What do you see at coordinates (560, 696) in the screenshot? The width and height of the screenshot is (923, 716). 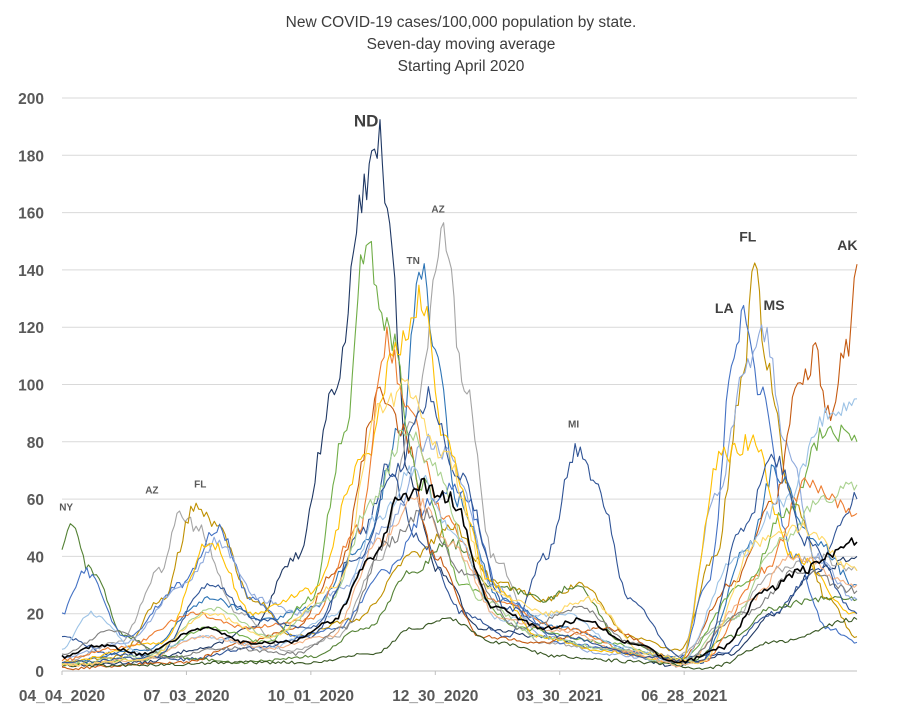 I see `x-tick-label: 03_30_2021` at bounding box center [560, 696].